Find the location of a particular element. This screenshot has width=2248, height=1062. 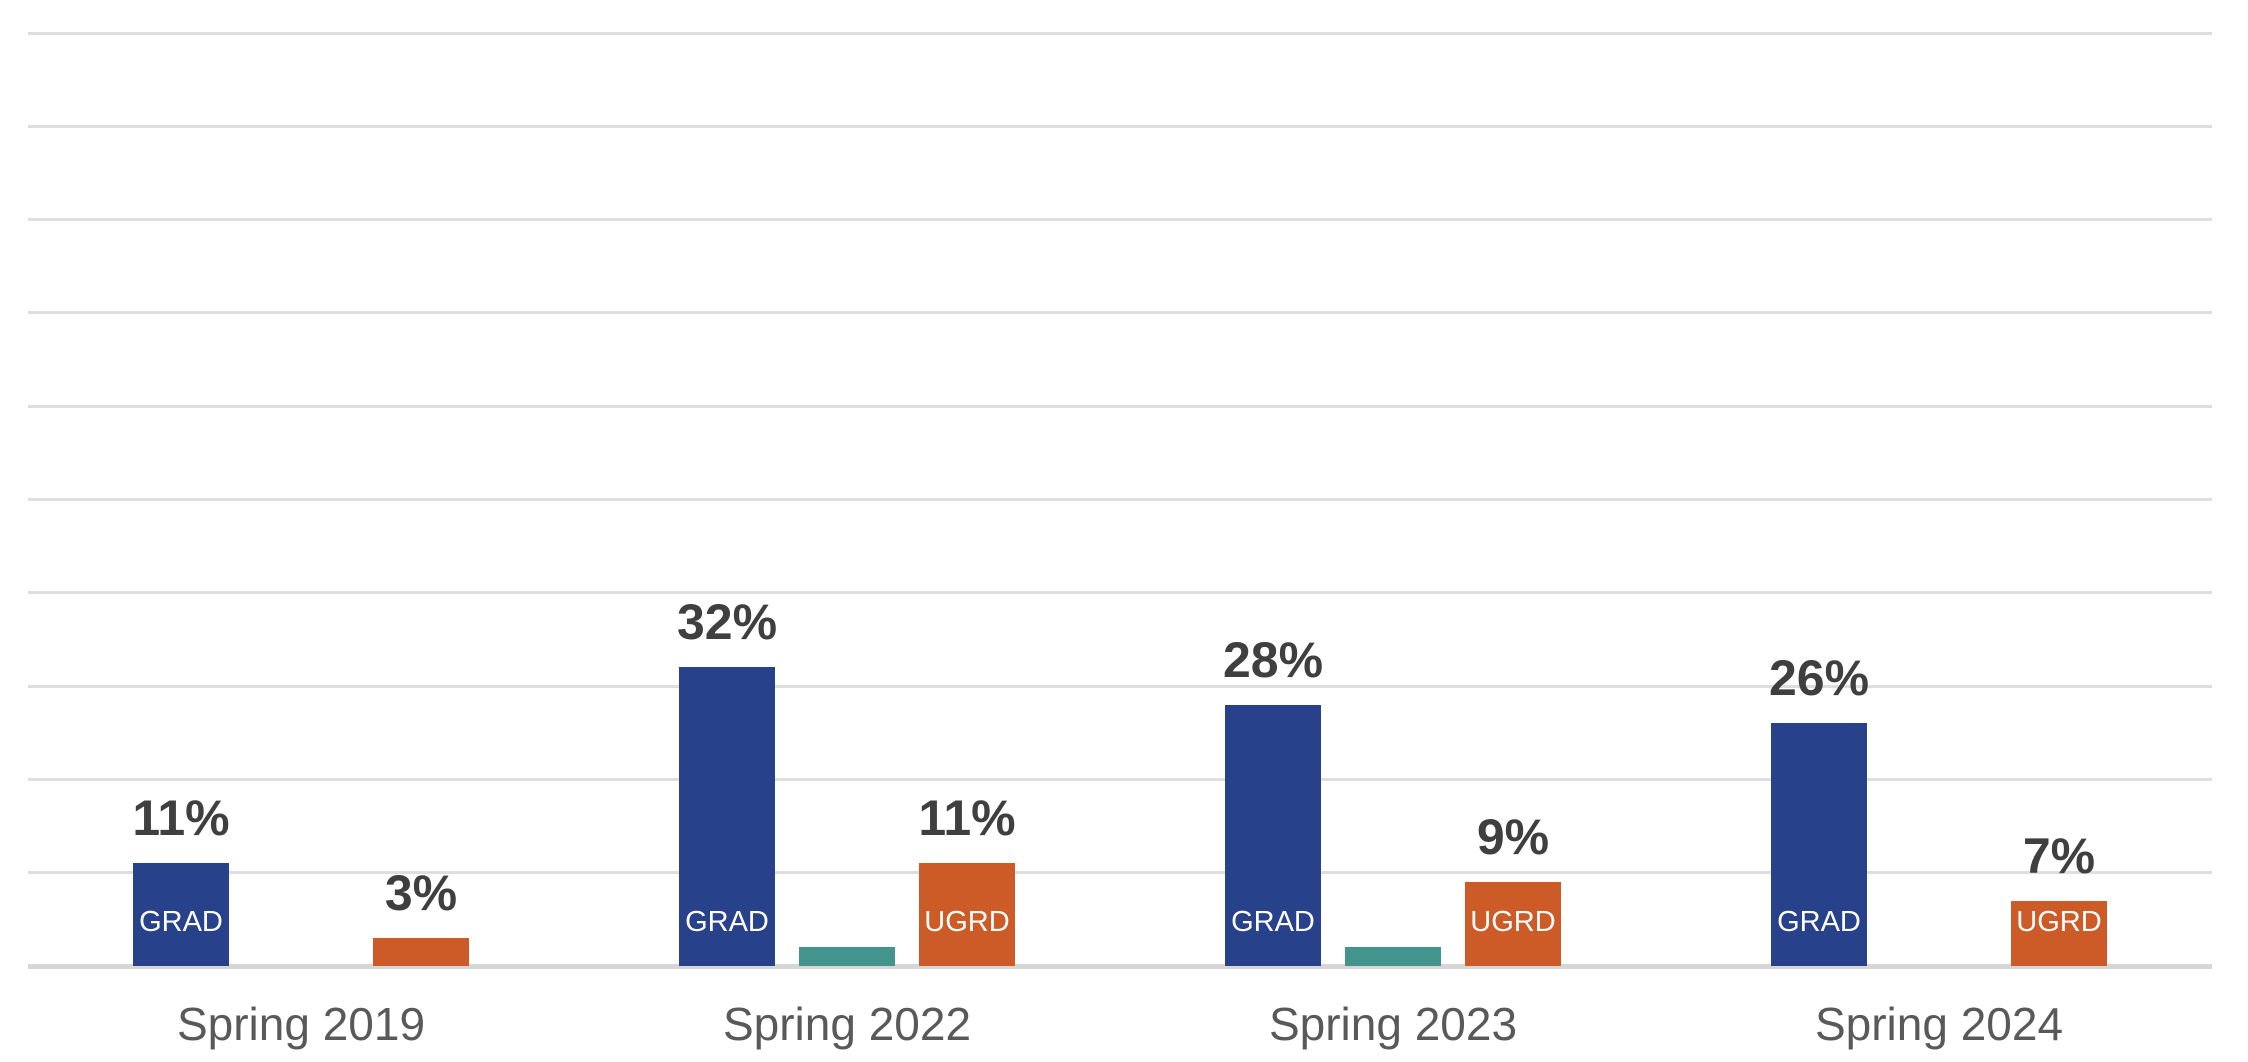

ugrd-value-label: 9% is located at coordinates (1513, 837).